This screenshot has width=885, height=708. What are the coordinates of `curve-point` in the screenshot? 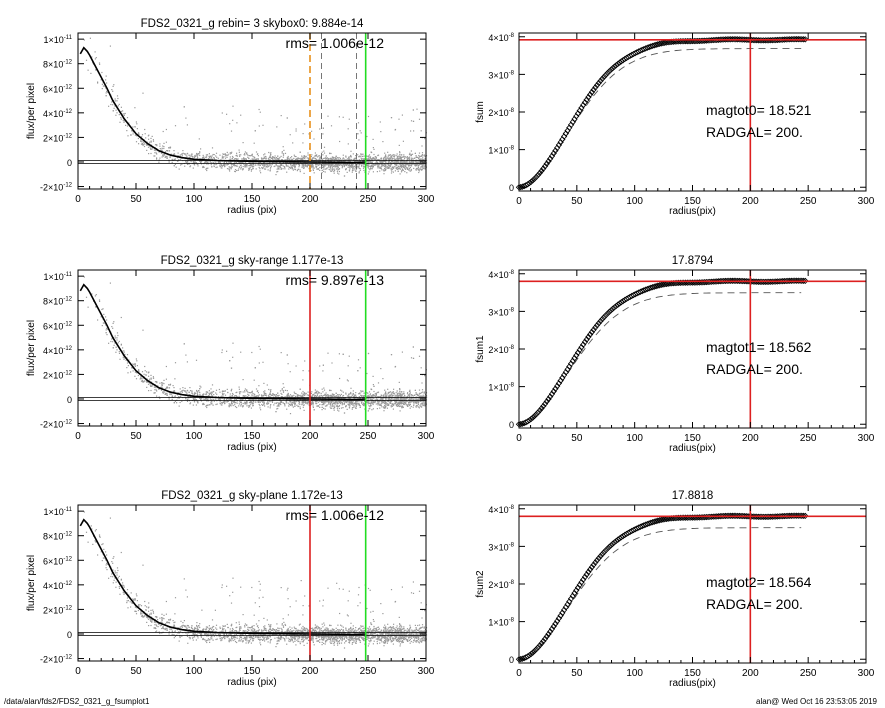 It's located at (557, 148).